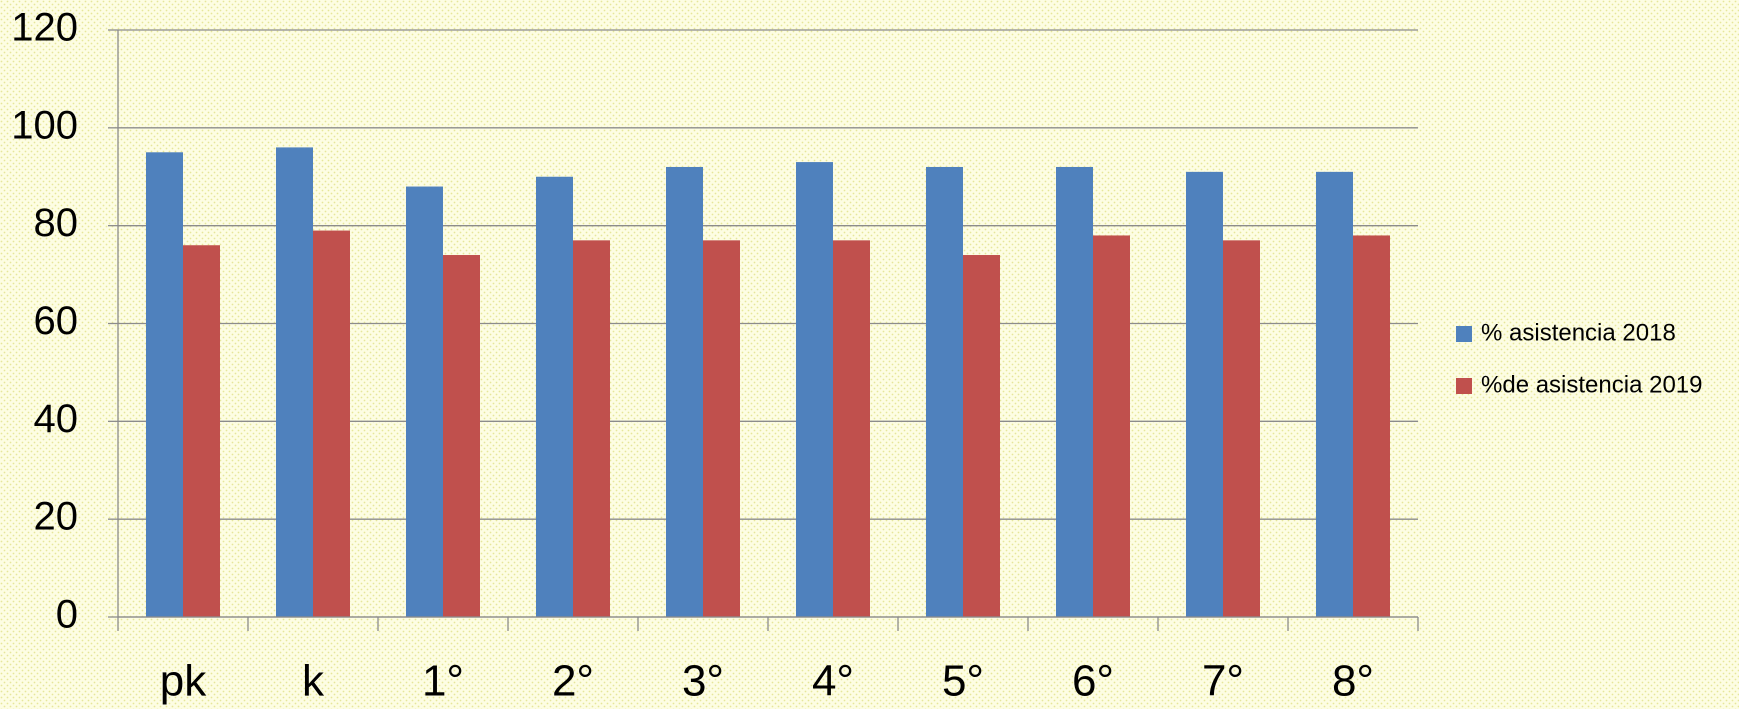 Image resolution: width=1739 pixels, height=709 pixels. I want to click on y-tick-label: 60, so click(56, 321).